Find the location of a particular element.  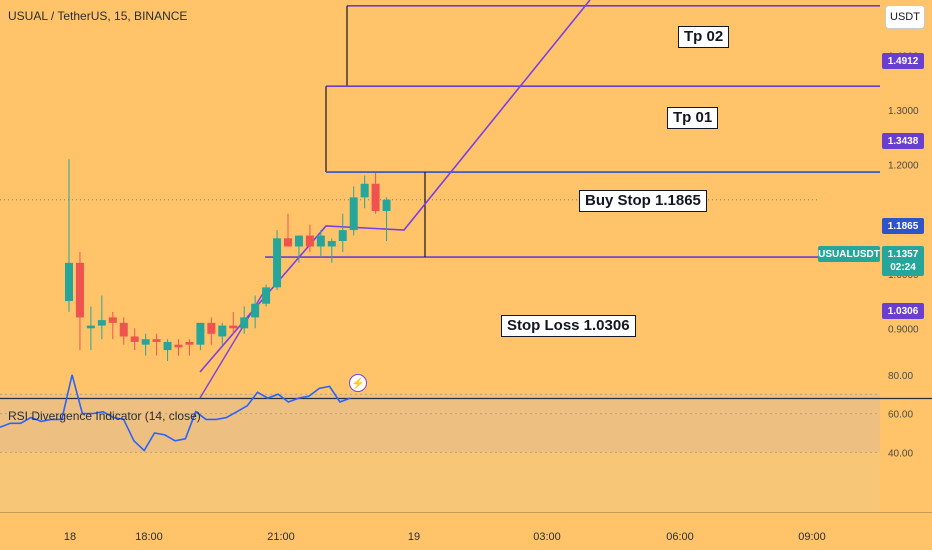

rsi-tick-label: 40.00 is located at coordinates (900, 453).